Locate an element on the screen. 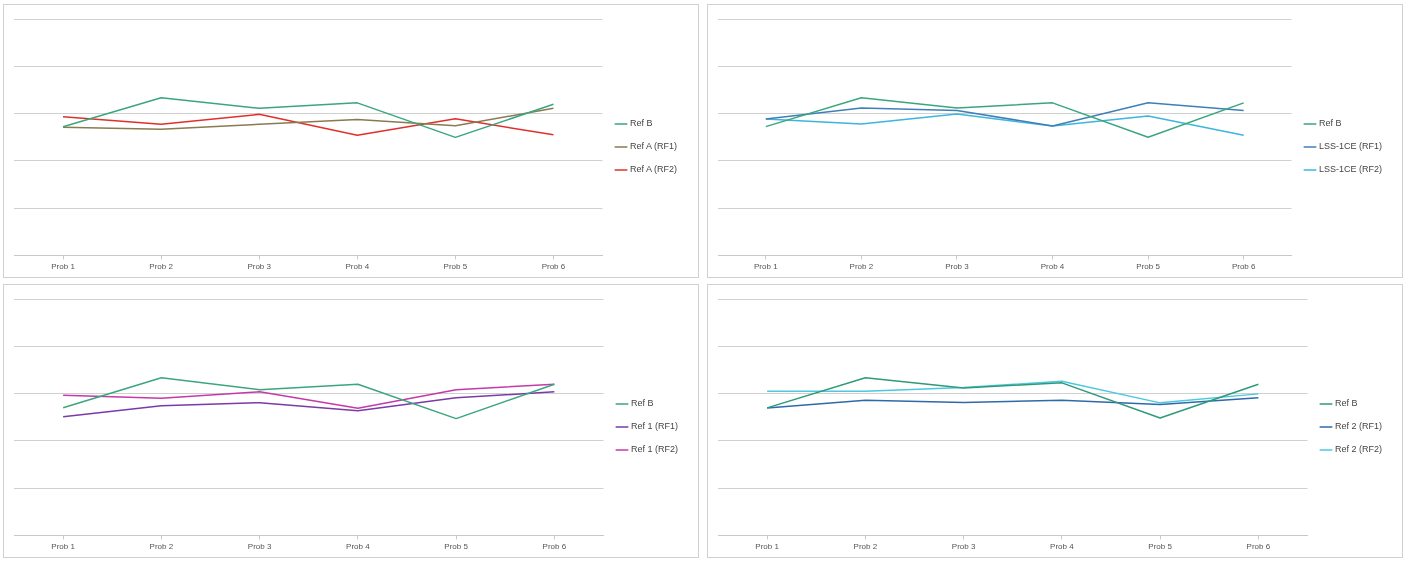  legend-label: Ref 2 (RF2) is located at coordinates (1358, 449).